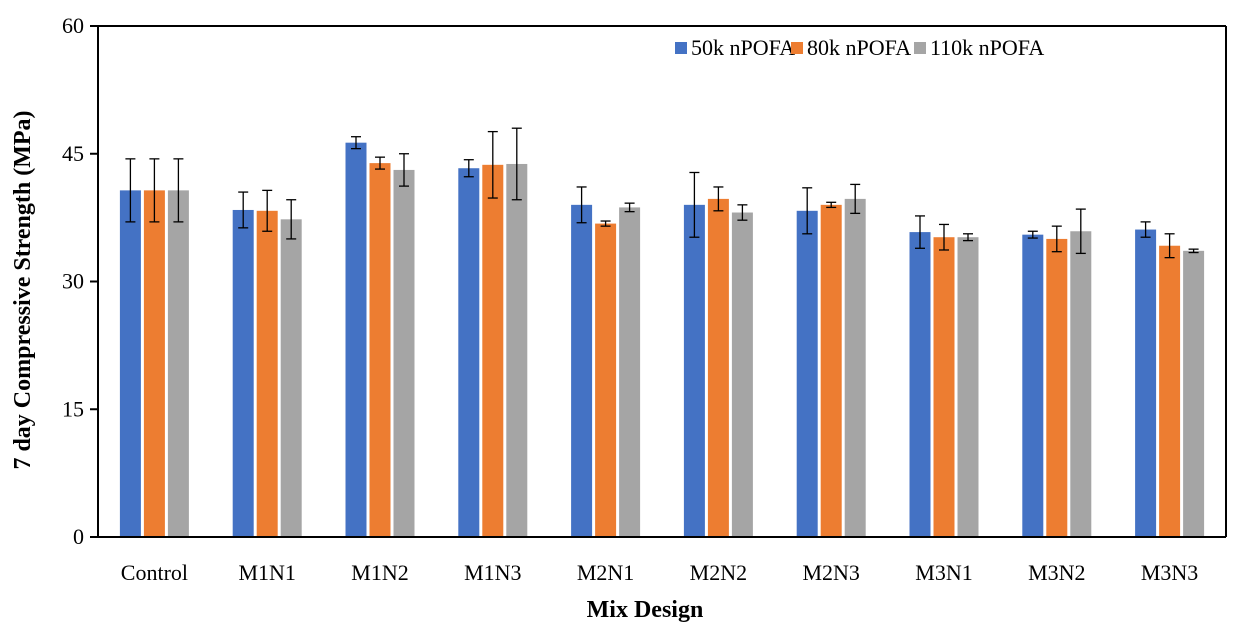 This screenshot has height=627, width=1238. I want to click on legend-item: 110k nPOFA, so click(979, 47).